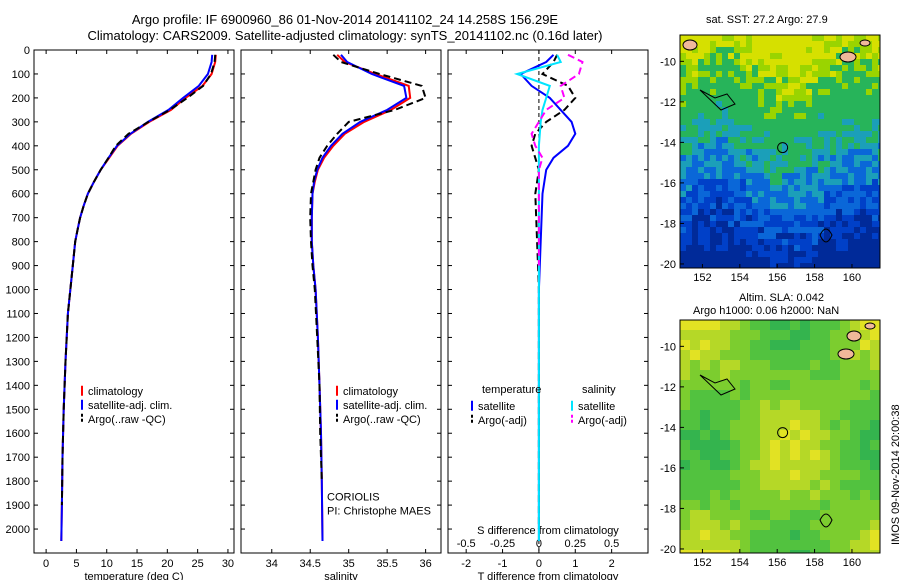 The image size is (900, 580). I want to click on map-lat-label: -20, so click(668, 265).